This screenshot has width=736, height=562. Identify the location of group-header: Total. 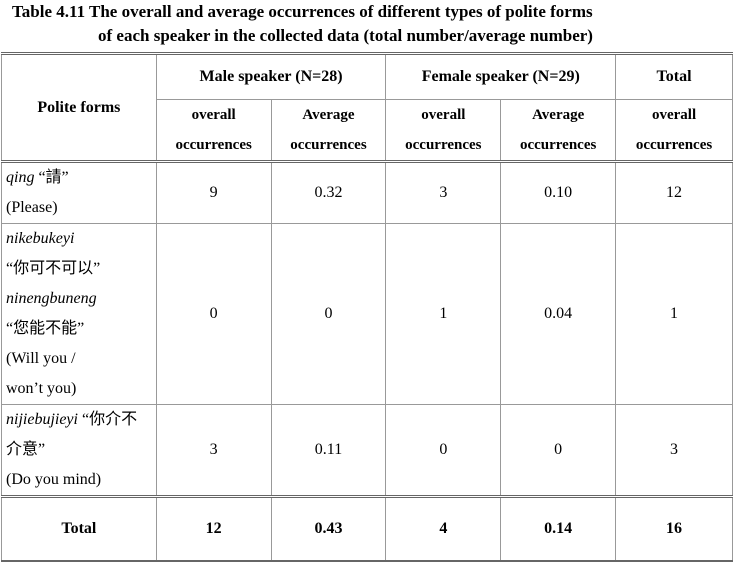
(674, 76).